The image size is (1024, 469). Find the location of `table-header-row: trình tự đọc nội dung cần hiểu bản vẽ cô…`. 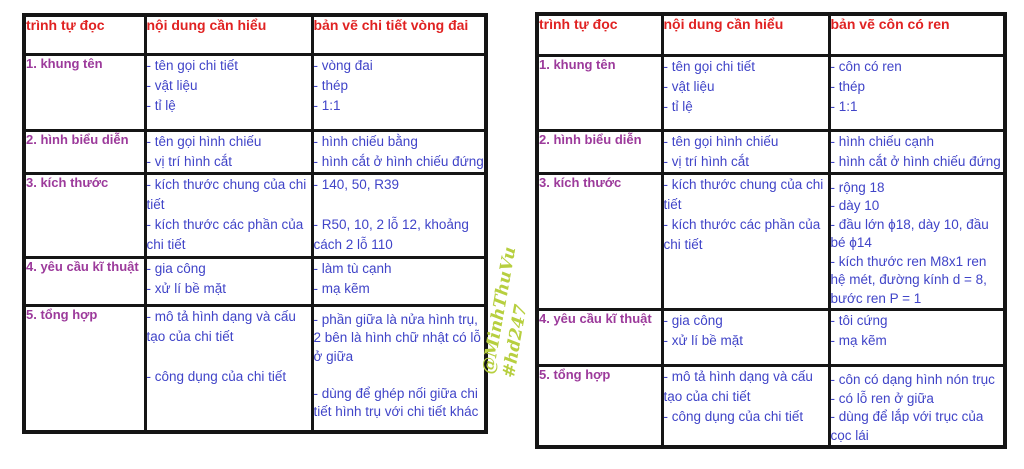

table-header-row: trình tự đọc nội dung cần hiểu bản vẽ cô… is located at coordinates (771, 34).